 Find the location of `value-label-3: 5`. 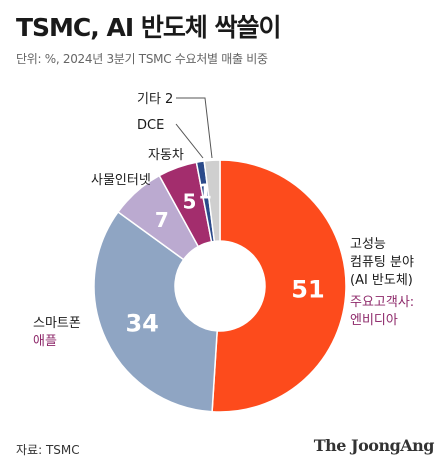

value-label-3: 5 is located at coordinates (190, 202).